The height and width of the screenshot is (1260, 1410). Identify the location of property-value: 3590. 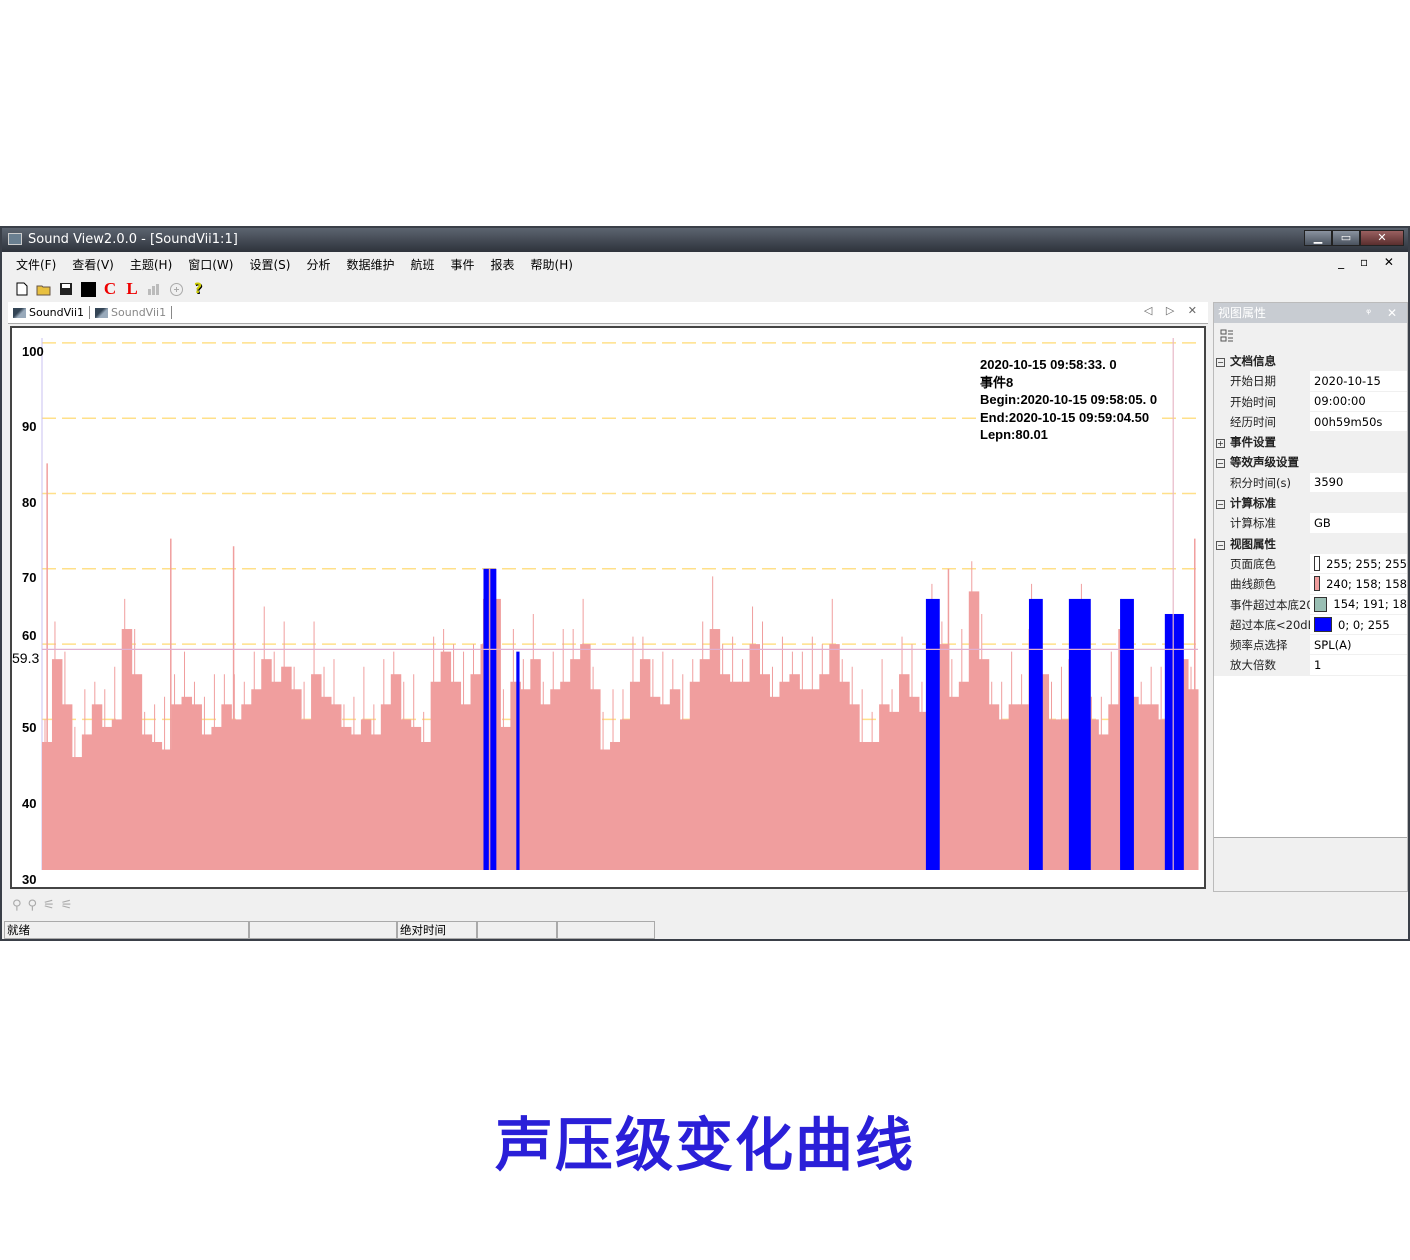
(1358, 482).